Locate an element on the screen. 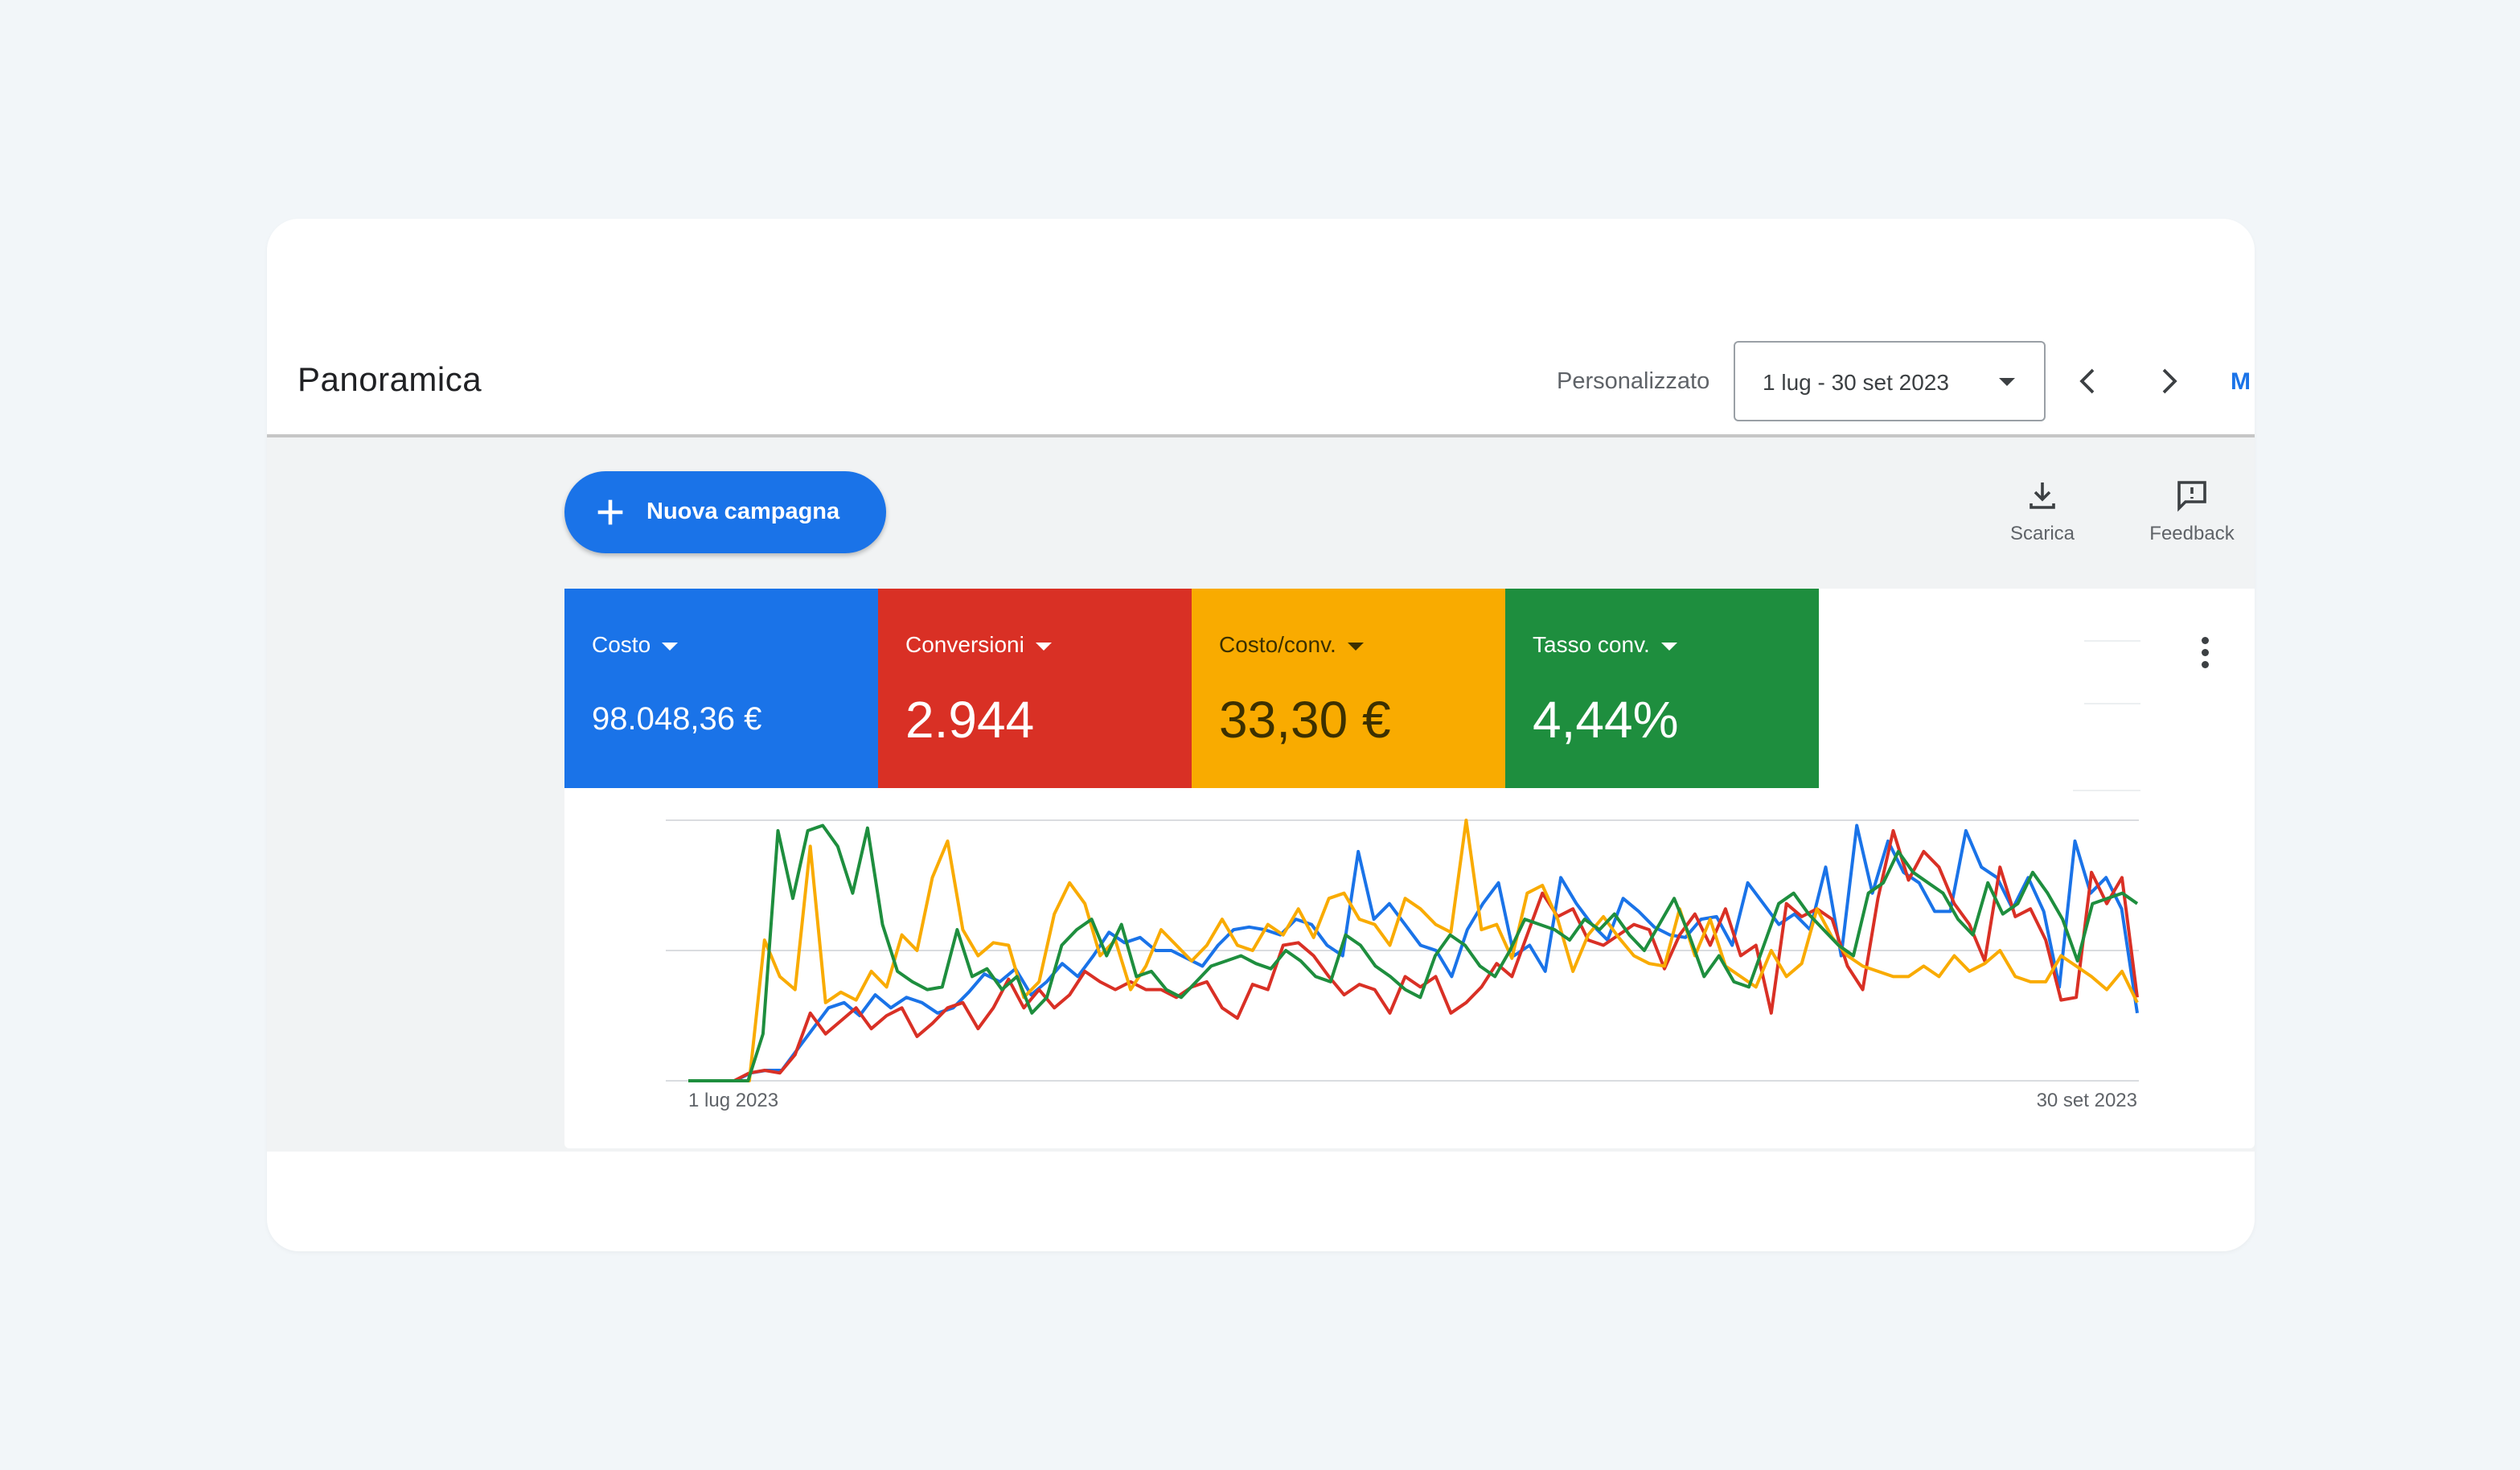  metric-label-cost-per-conversion: Costo/conv. is located at coordinates (1291, 645).